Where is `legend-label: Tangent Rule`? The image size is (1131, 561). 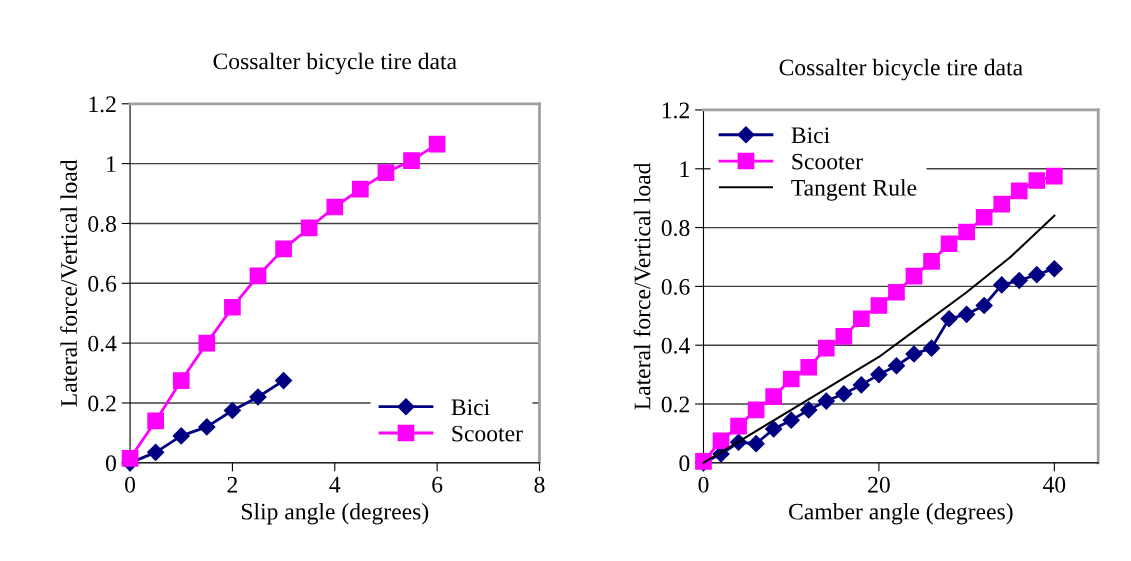
legend-label: Tangent Rule is located at coordinates (854, 190).